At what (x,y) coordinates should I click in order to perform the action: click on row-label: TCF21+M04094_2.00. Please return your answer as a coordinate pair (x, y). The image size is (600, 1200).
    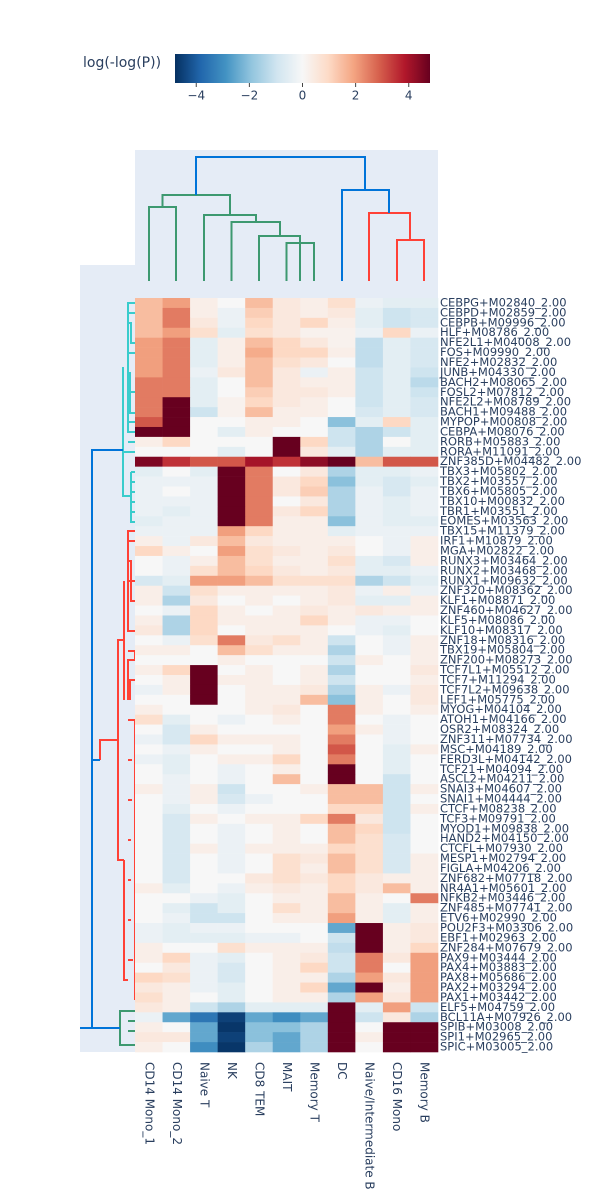
    Looking at the image, I should click on (501, 769).